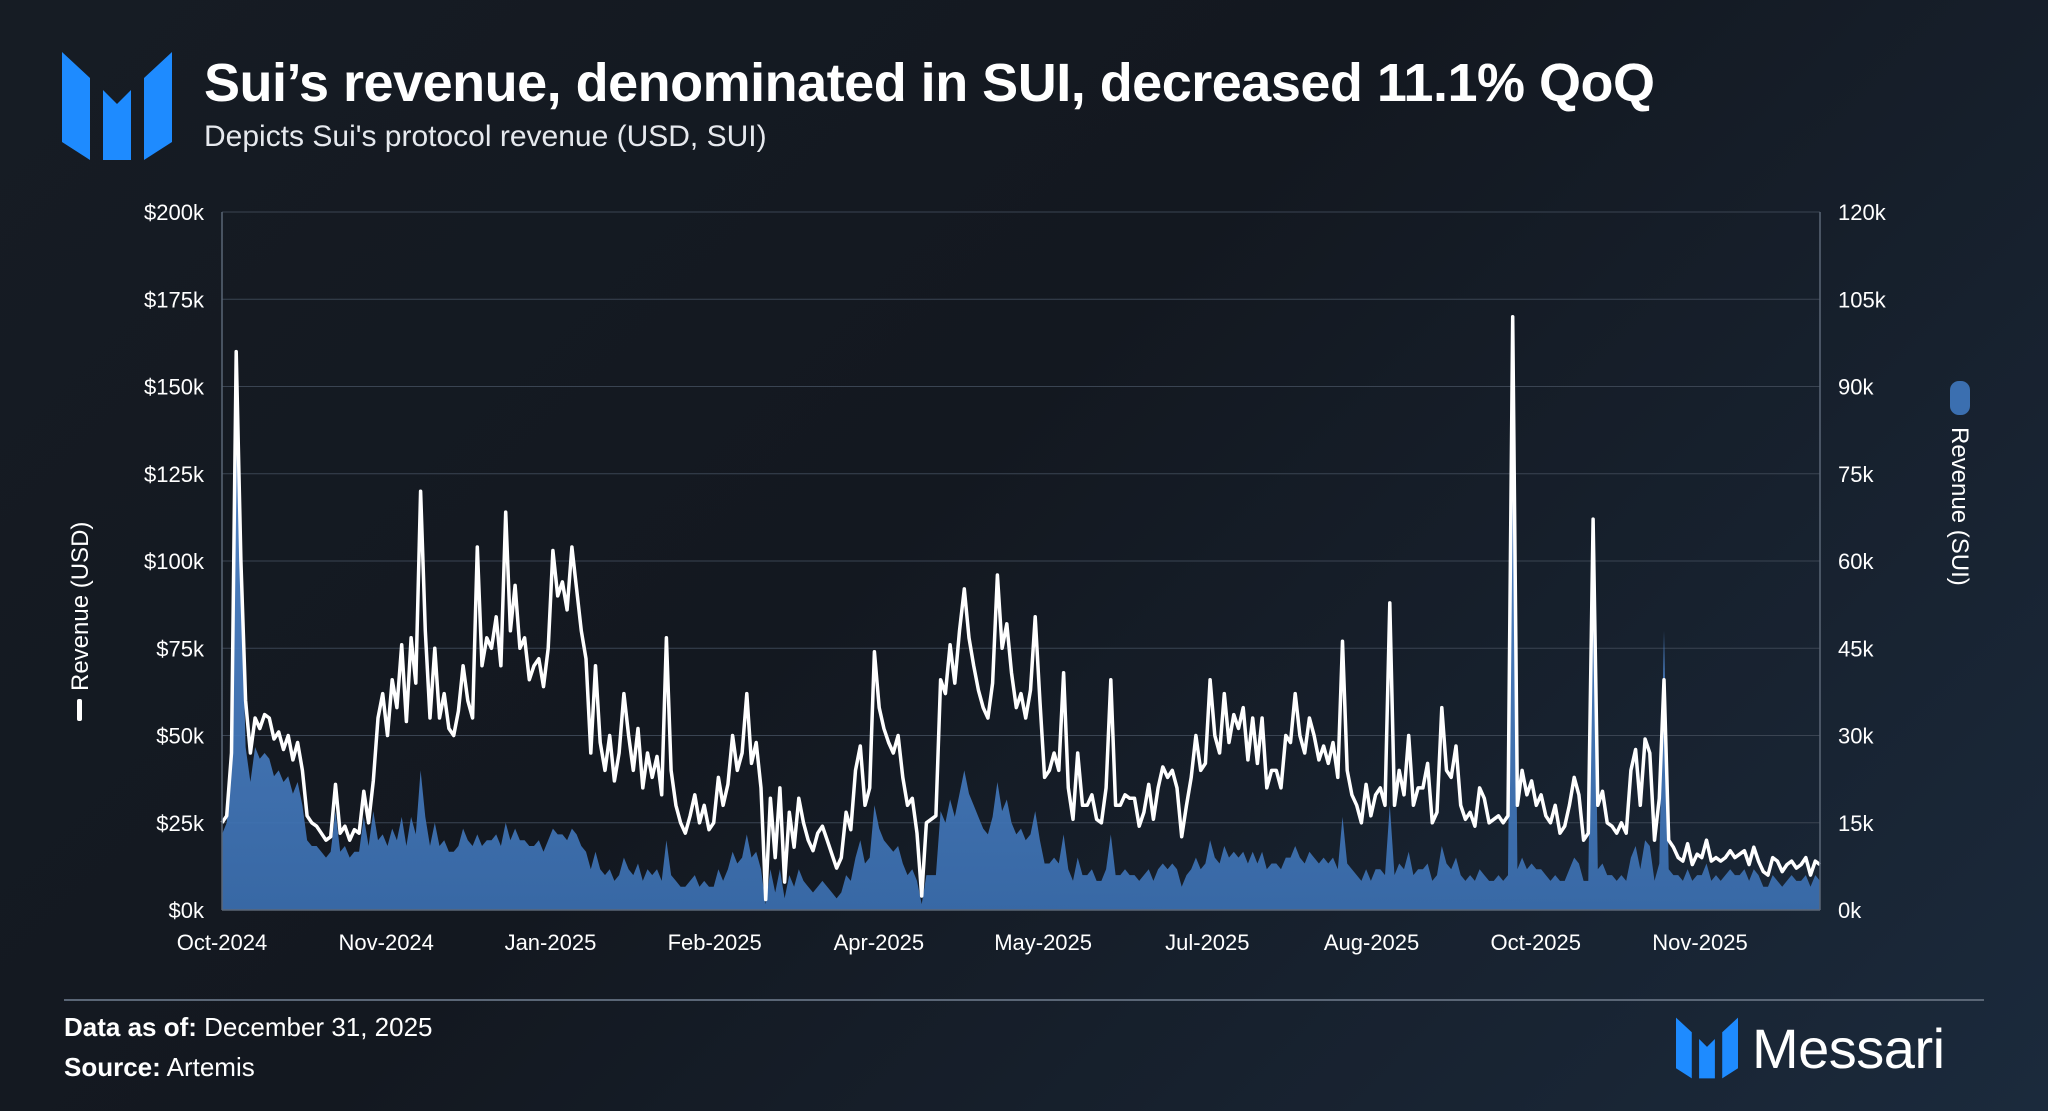 Image resolution: width=2048 pixels, height=1111 pixels. I want to click on y-tick-label: $75k, so click(180, 648).